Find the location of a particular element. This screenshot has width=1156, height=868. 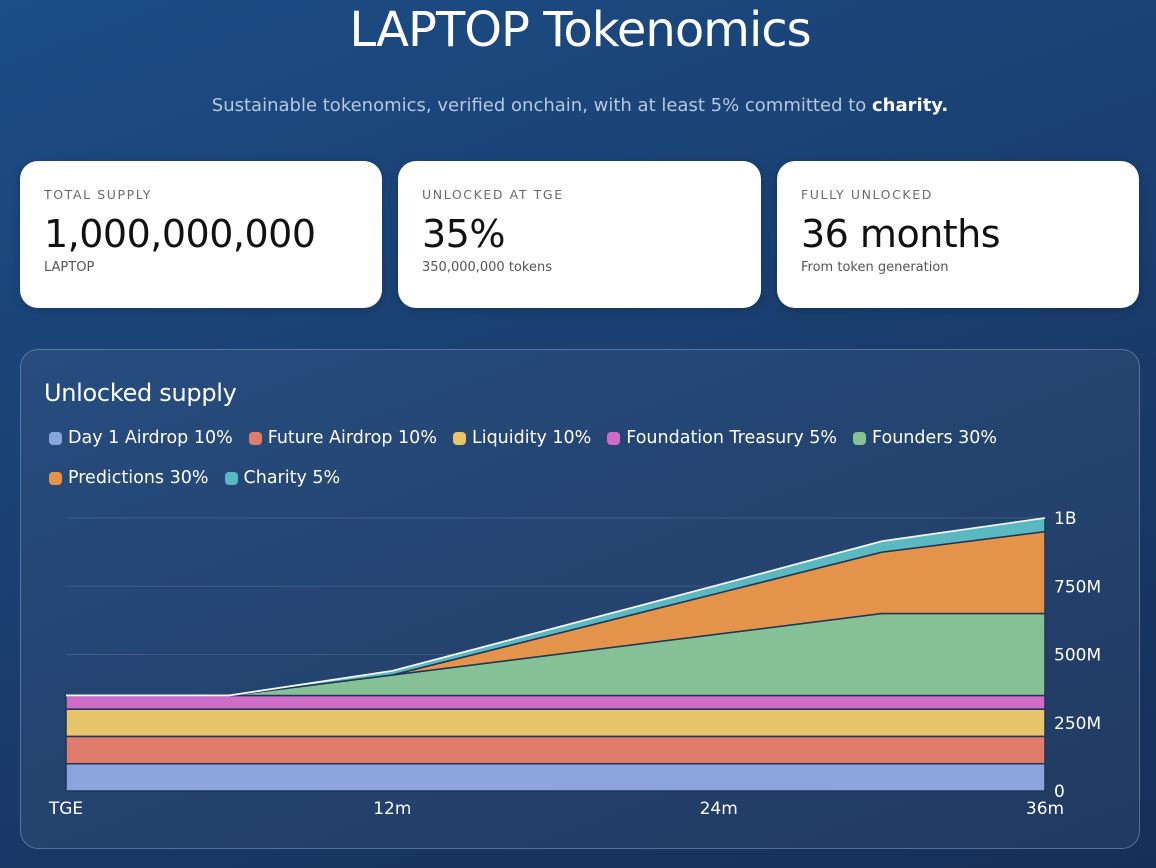

stat-sub: LAPTOP is located at coordinates (69, 267).